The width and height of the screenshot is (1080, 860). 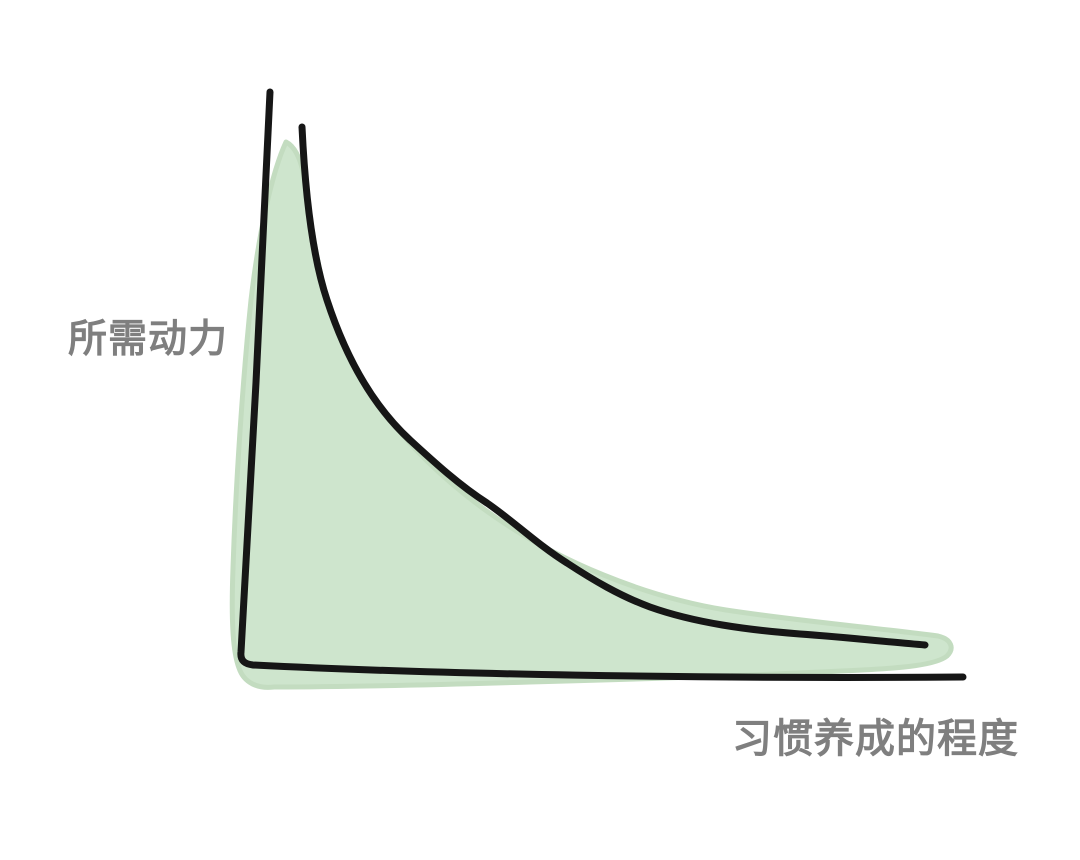 I want to click on y-axis-label: 所需动力, so click(x=148, y=339).